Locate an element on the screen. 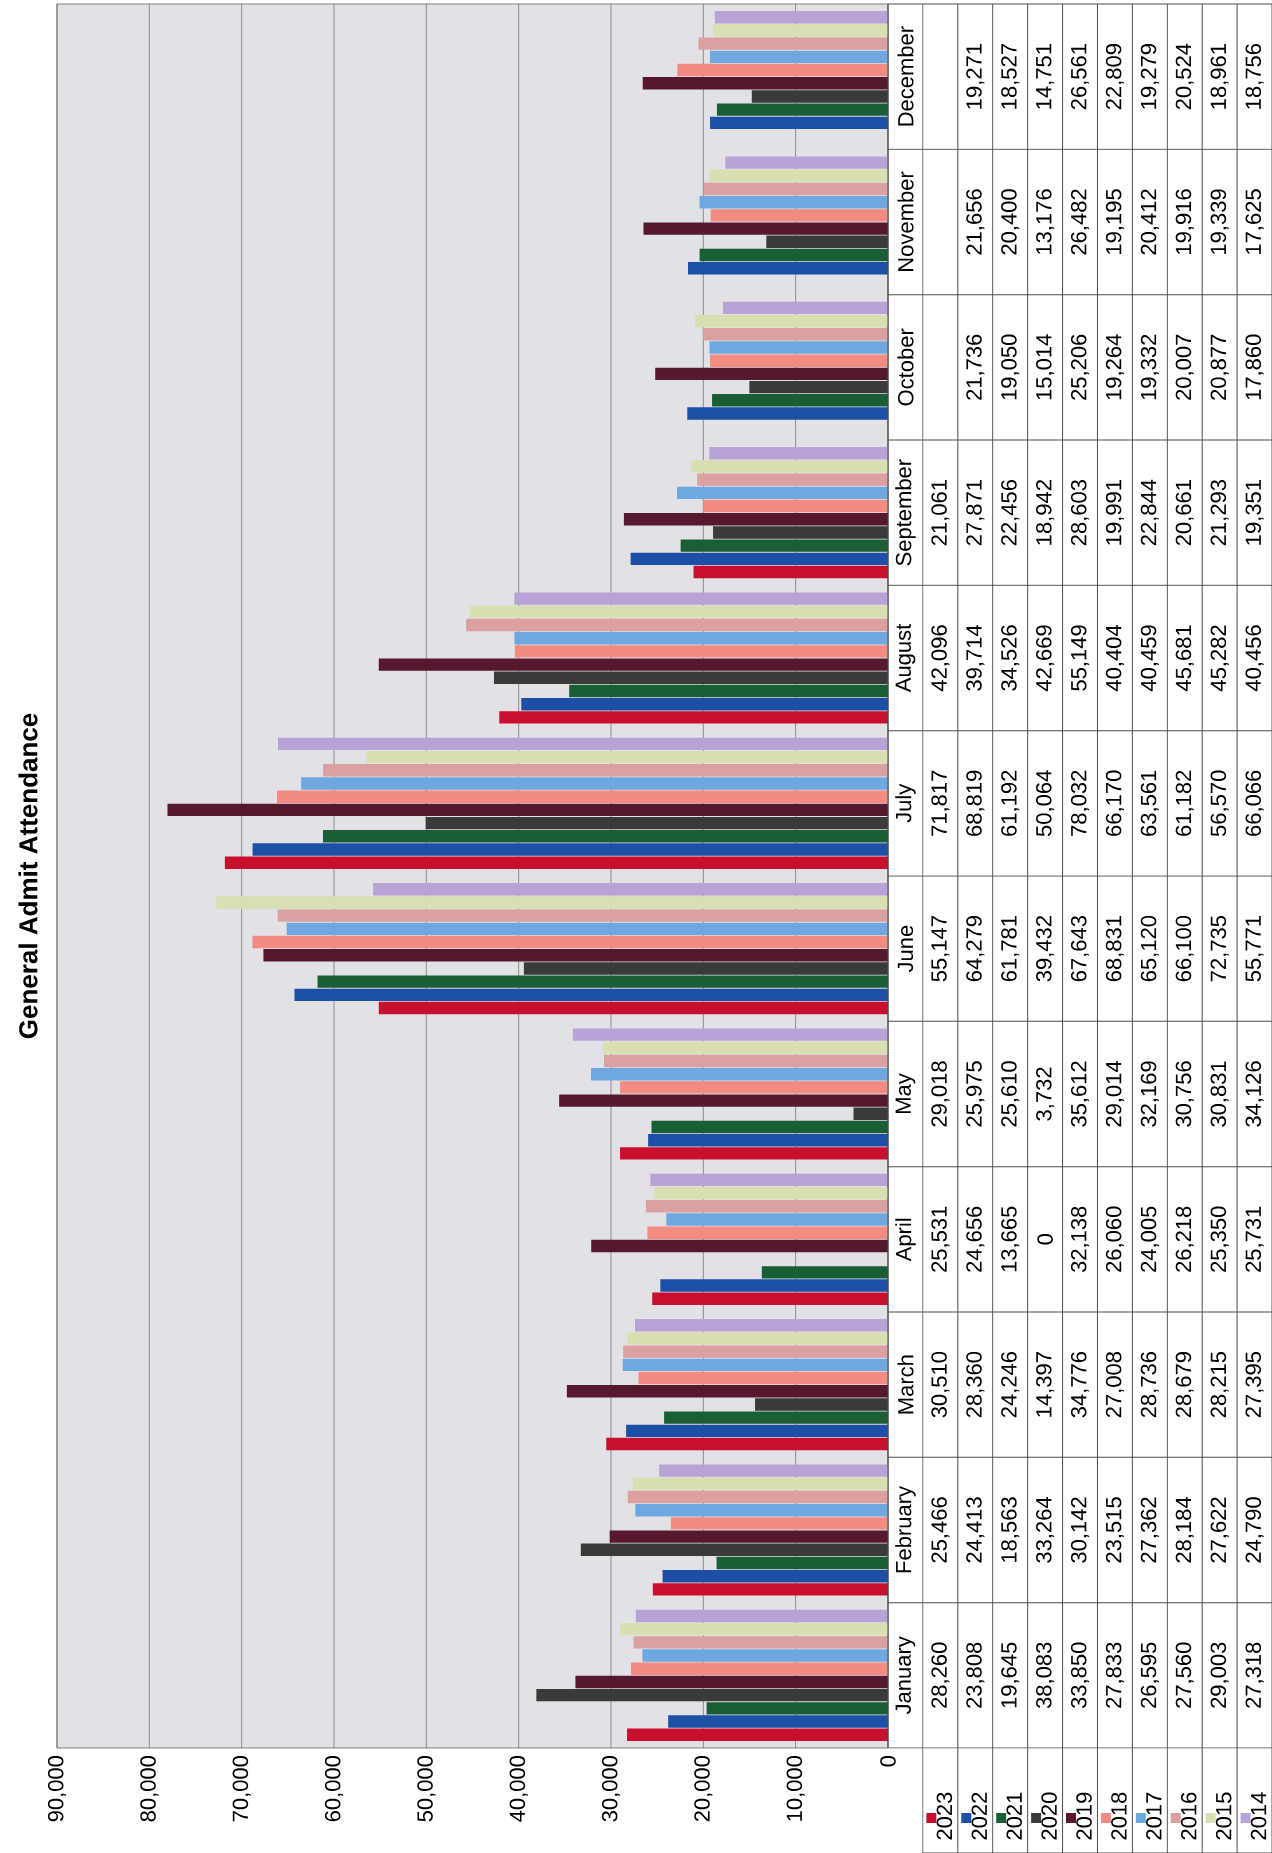 Image resolution: width=1272 pixels, height=1853 pixels. data-label: 39,432 is located at coordinates (1045, 949).